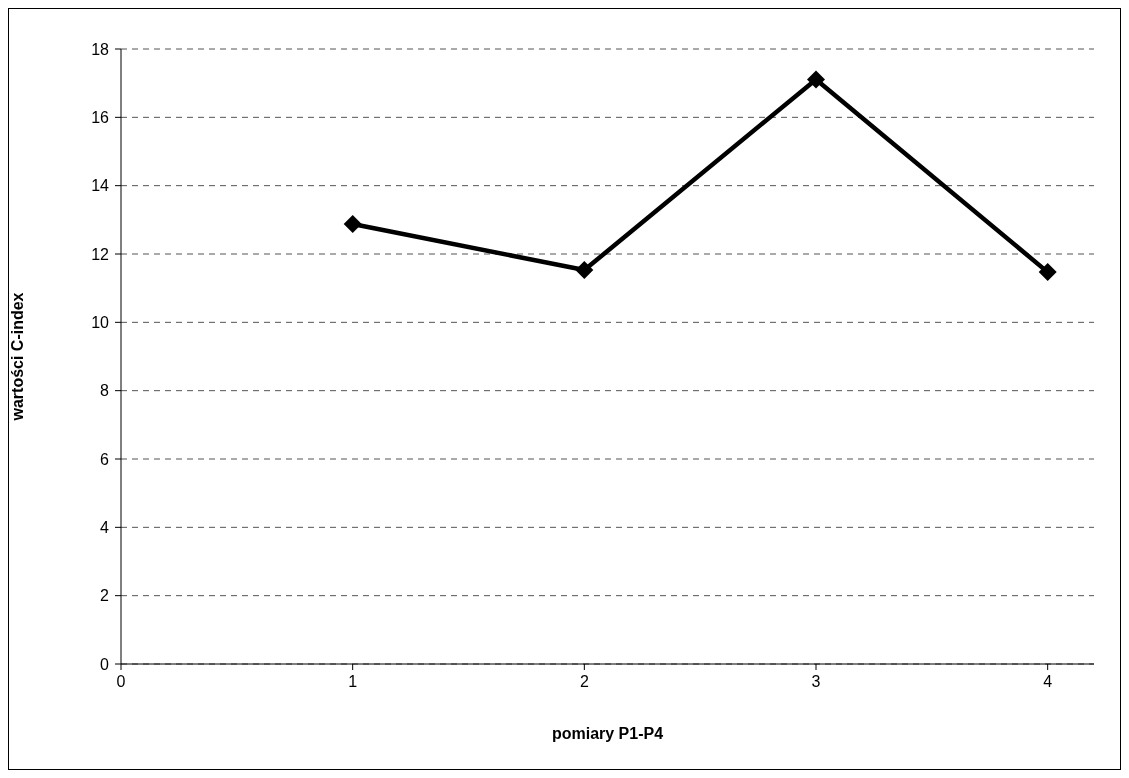  I want to click on x-axis-title: pomiary P1-P4, so click(607, 733).